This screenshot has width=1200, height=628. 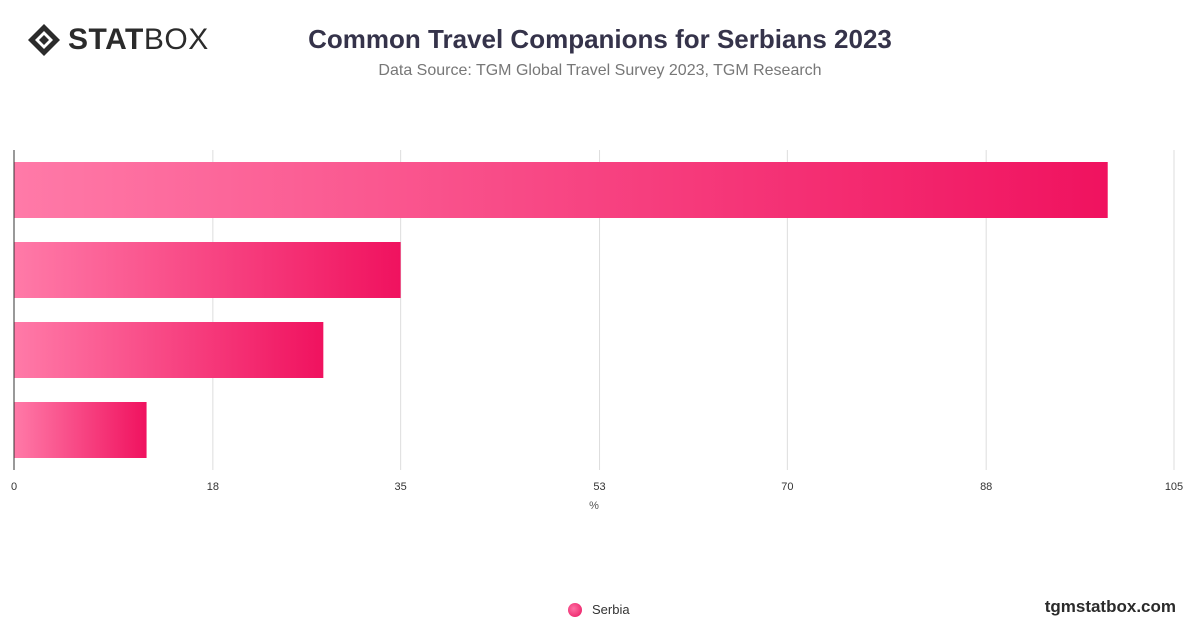 I want to click on x-tick-label: 18, so click(x=213, y=487).